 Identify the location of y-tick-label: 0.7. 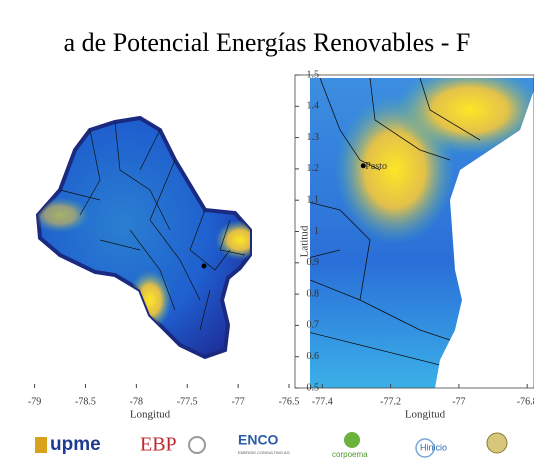
(313, 325).